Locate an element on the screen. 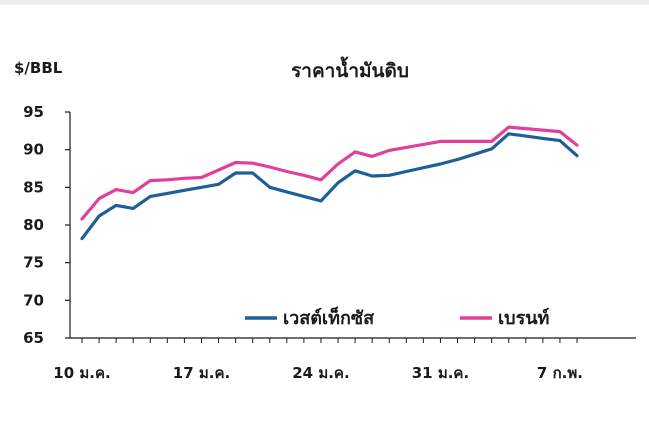 The width and height of the screenshot is (649, 421). legend-label: เวสต์เท็กซัส is located at coordinates (329, 317).